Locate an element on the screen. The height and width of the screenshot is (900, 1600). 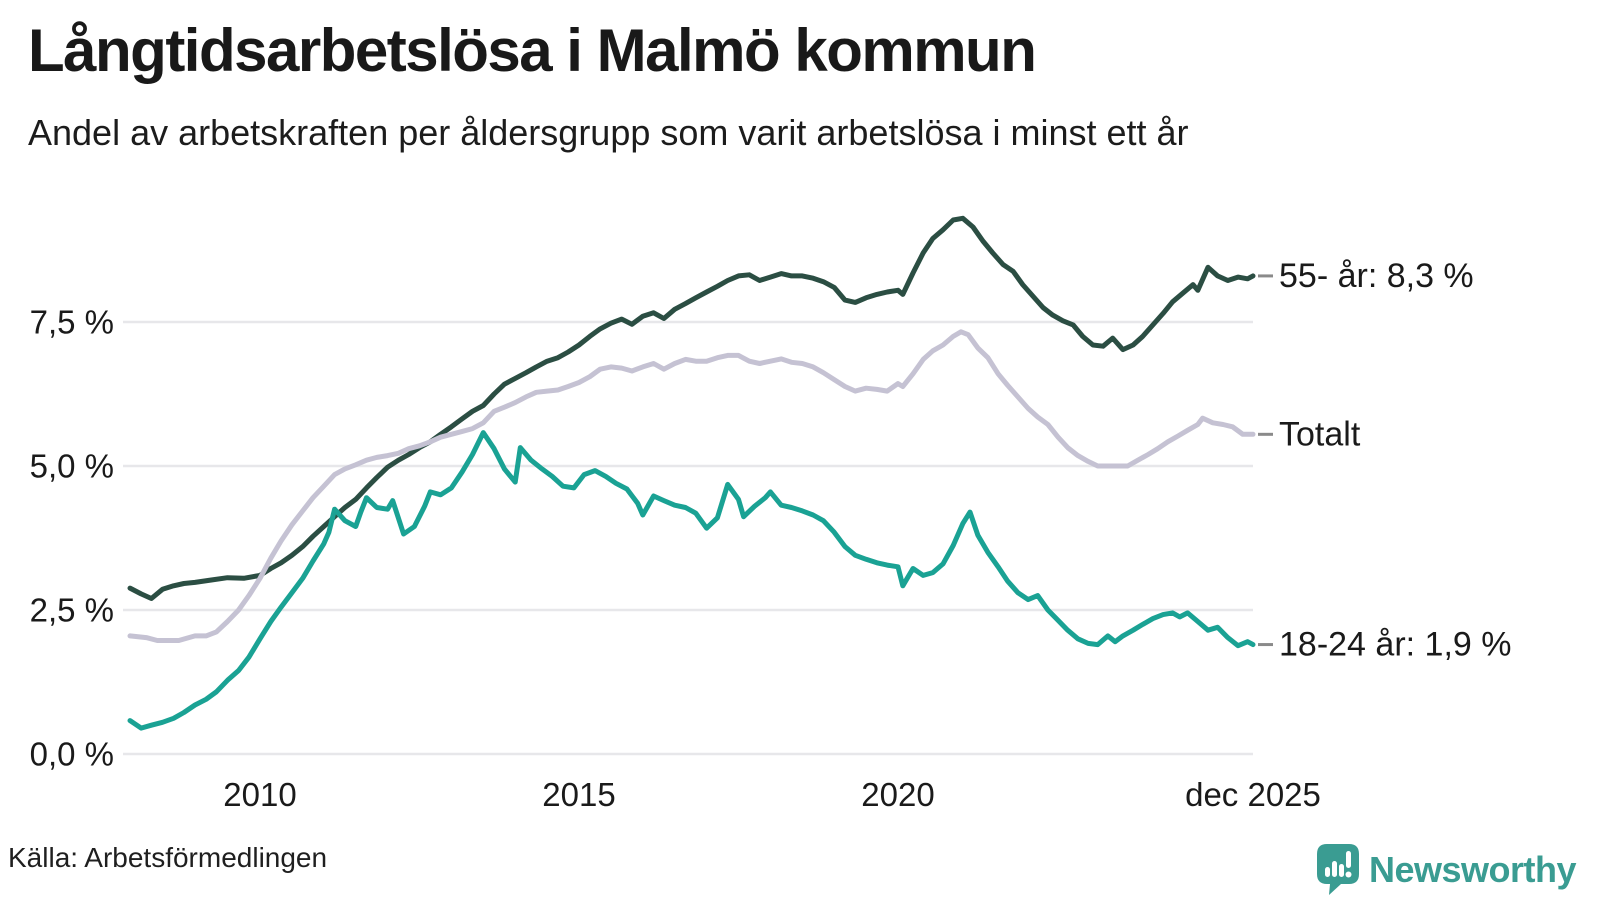
bar-icon-tall is located at coordinates (1334, 869).